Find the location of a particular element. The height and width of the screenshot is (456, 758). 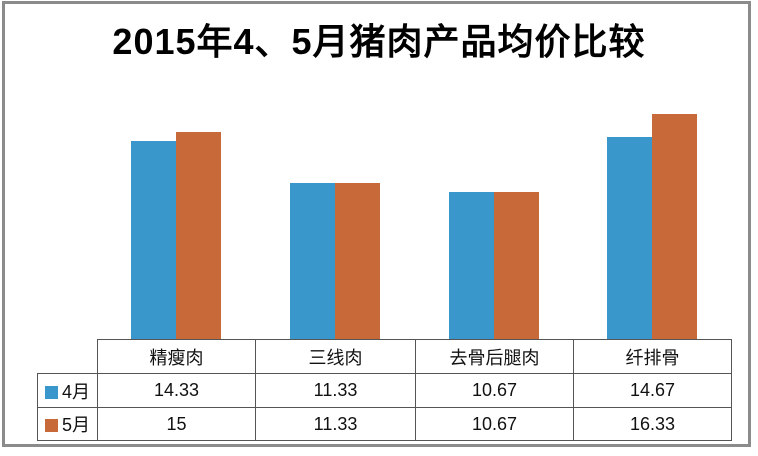

value-cell-r1-c1: 14.33 is located at coordinates (176, 390).